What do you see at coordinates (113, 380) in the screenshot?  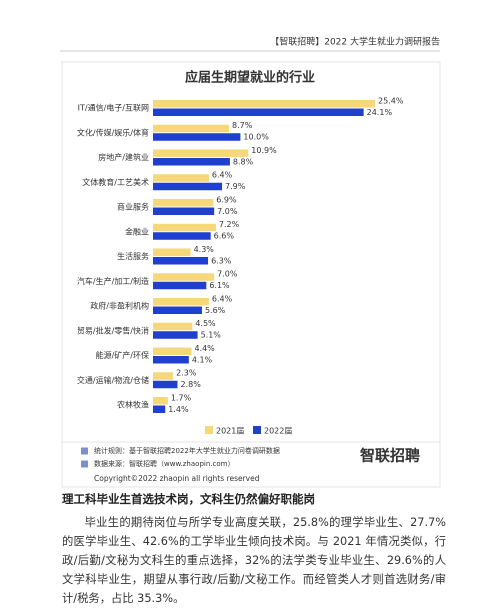 I see `category-label: 交通/运输/物流/仓储` at bounding box center [113, 380].